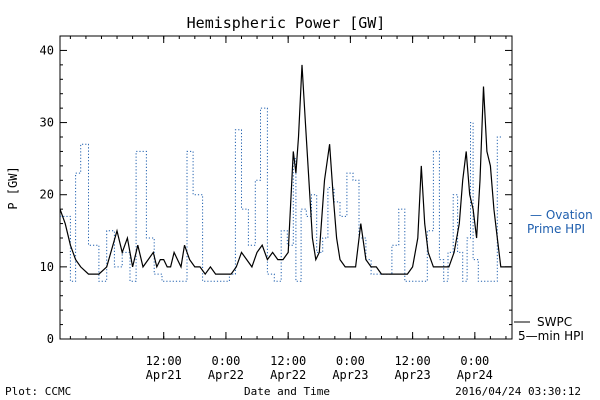 The image size is (600, 400). I want to click on y-tick-label: 40, so click(47, 50).